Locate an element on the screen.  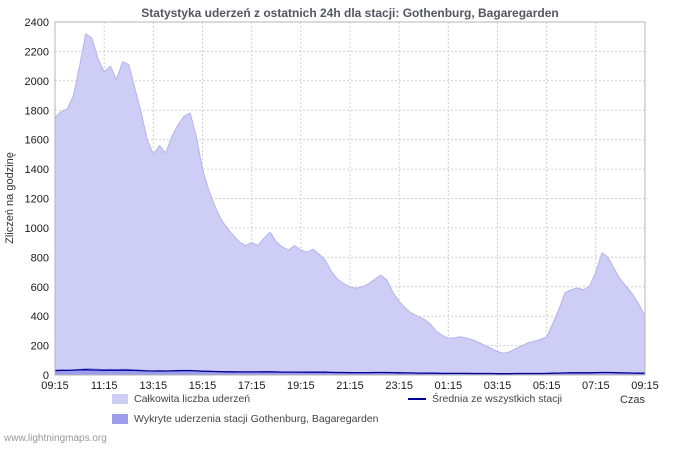
x-tick-label: 17:15 is located at coordinates (252, 386).